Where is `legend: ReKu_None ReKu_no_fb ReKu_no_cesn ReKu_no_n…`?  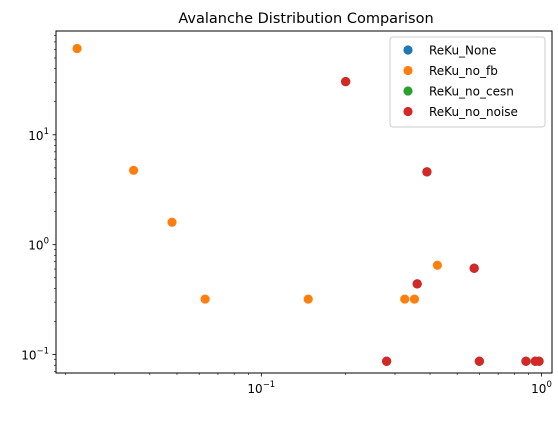 legend: ReKu_None ReKu_no_fb ReKu_no_cesn ReKu_no_n… is located at coordinates (467, 82).